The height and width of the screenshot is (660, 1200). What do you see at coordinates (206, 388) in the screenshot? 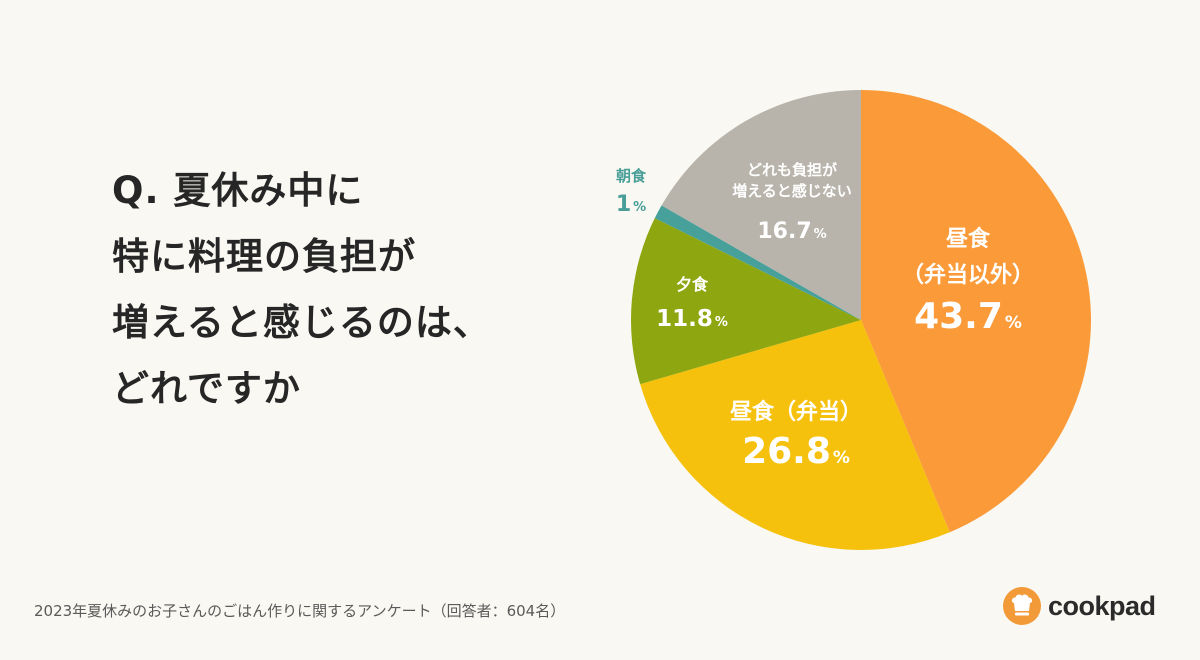
I see `question-line-4: どれですか` at bounding box center [206, 388].